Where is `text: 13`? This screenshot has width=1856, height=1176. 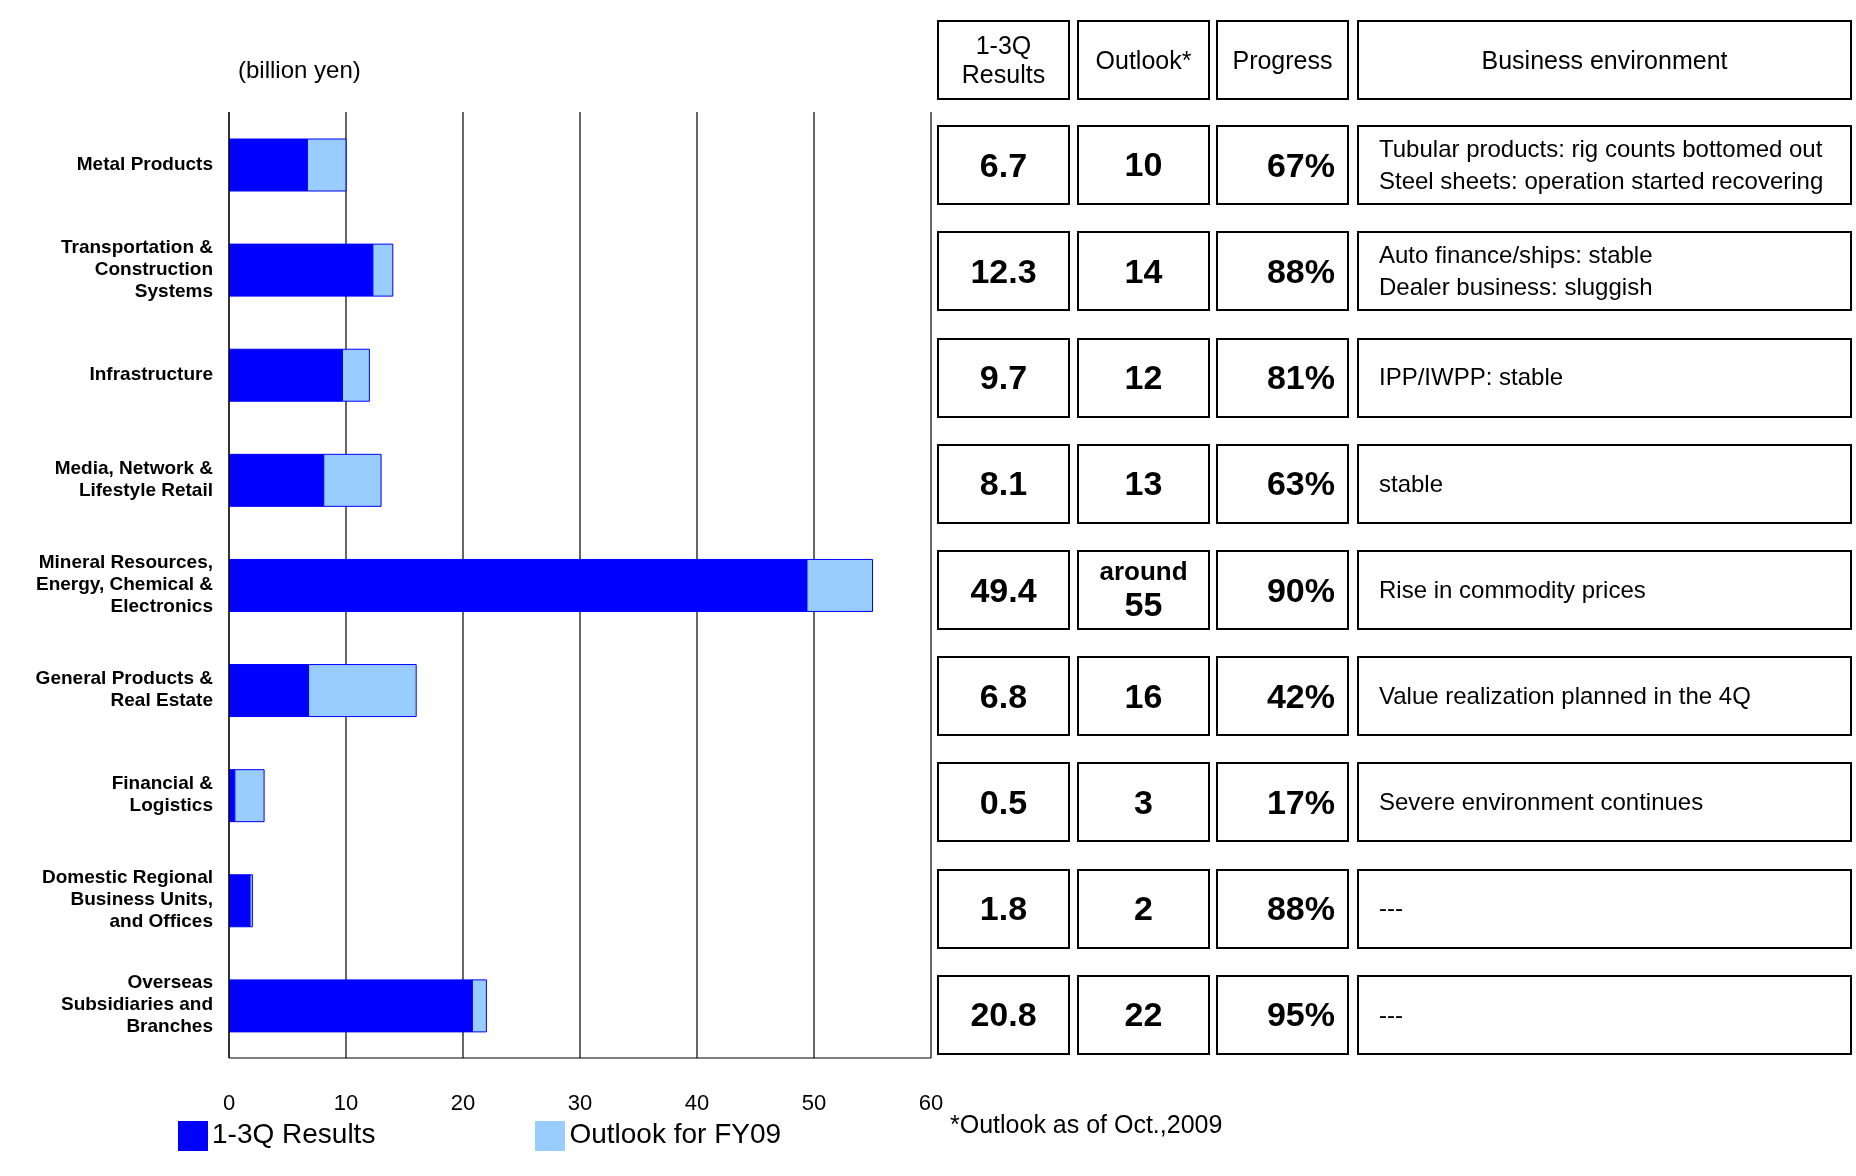
text: 13 is located at coordinates (1143, 483).